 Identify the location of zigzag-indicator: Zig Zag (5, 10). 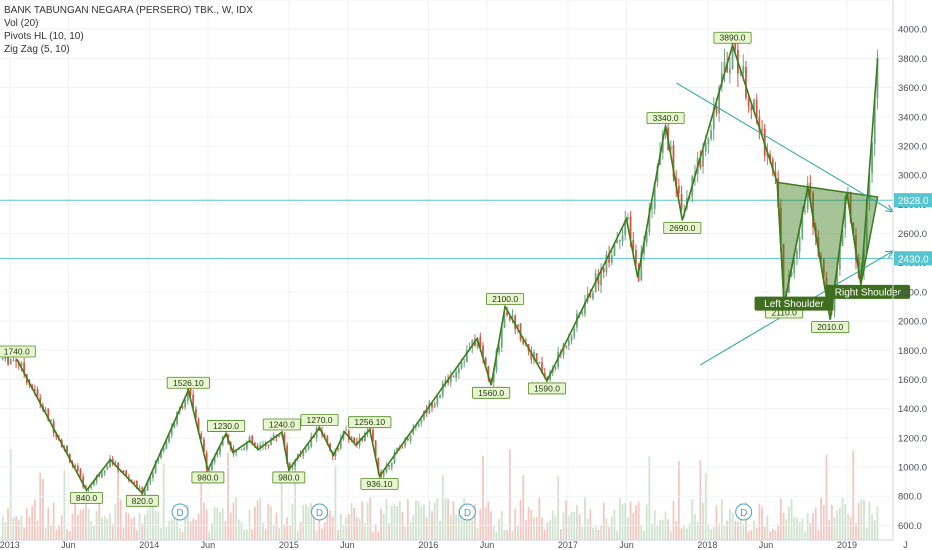
(37, 49).